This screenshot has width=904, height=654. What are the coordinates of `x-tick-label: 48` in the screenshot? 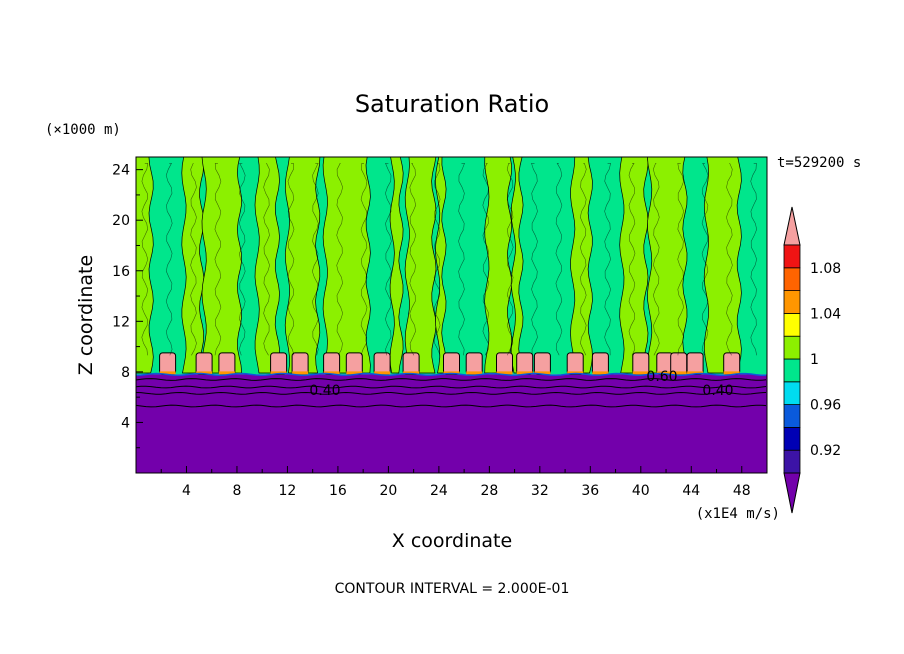 It's located at (742, 491).